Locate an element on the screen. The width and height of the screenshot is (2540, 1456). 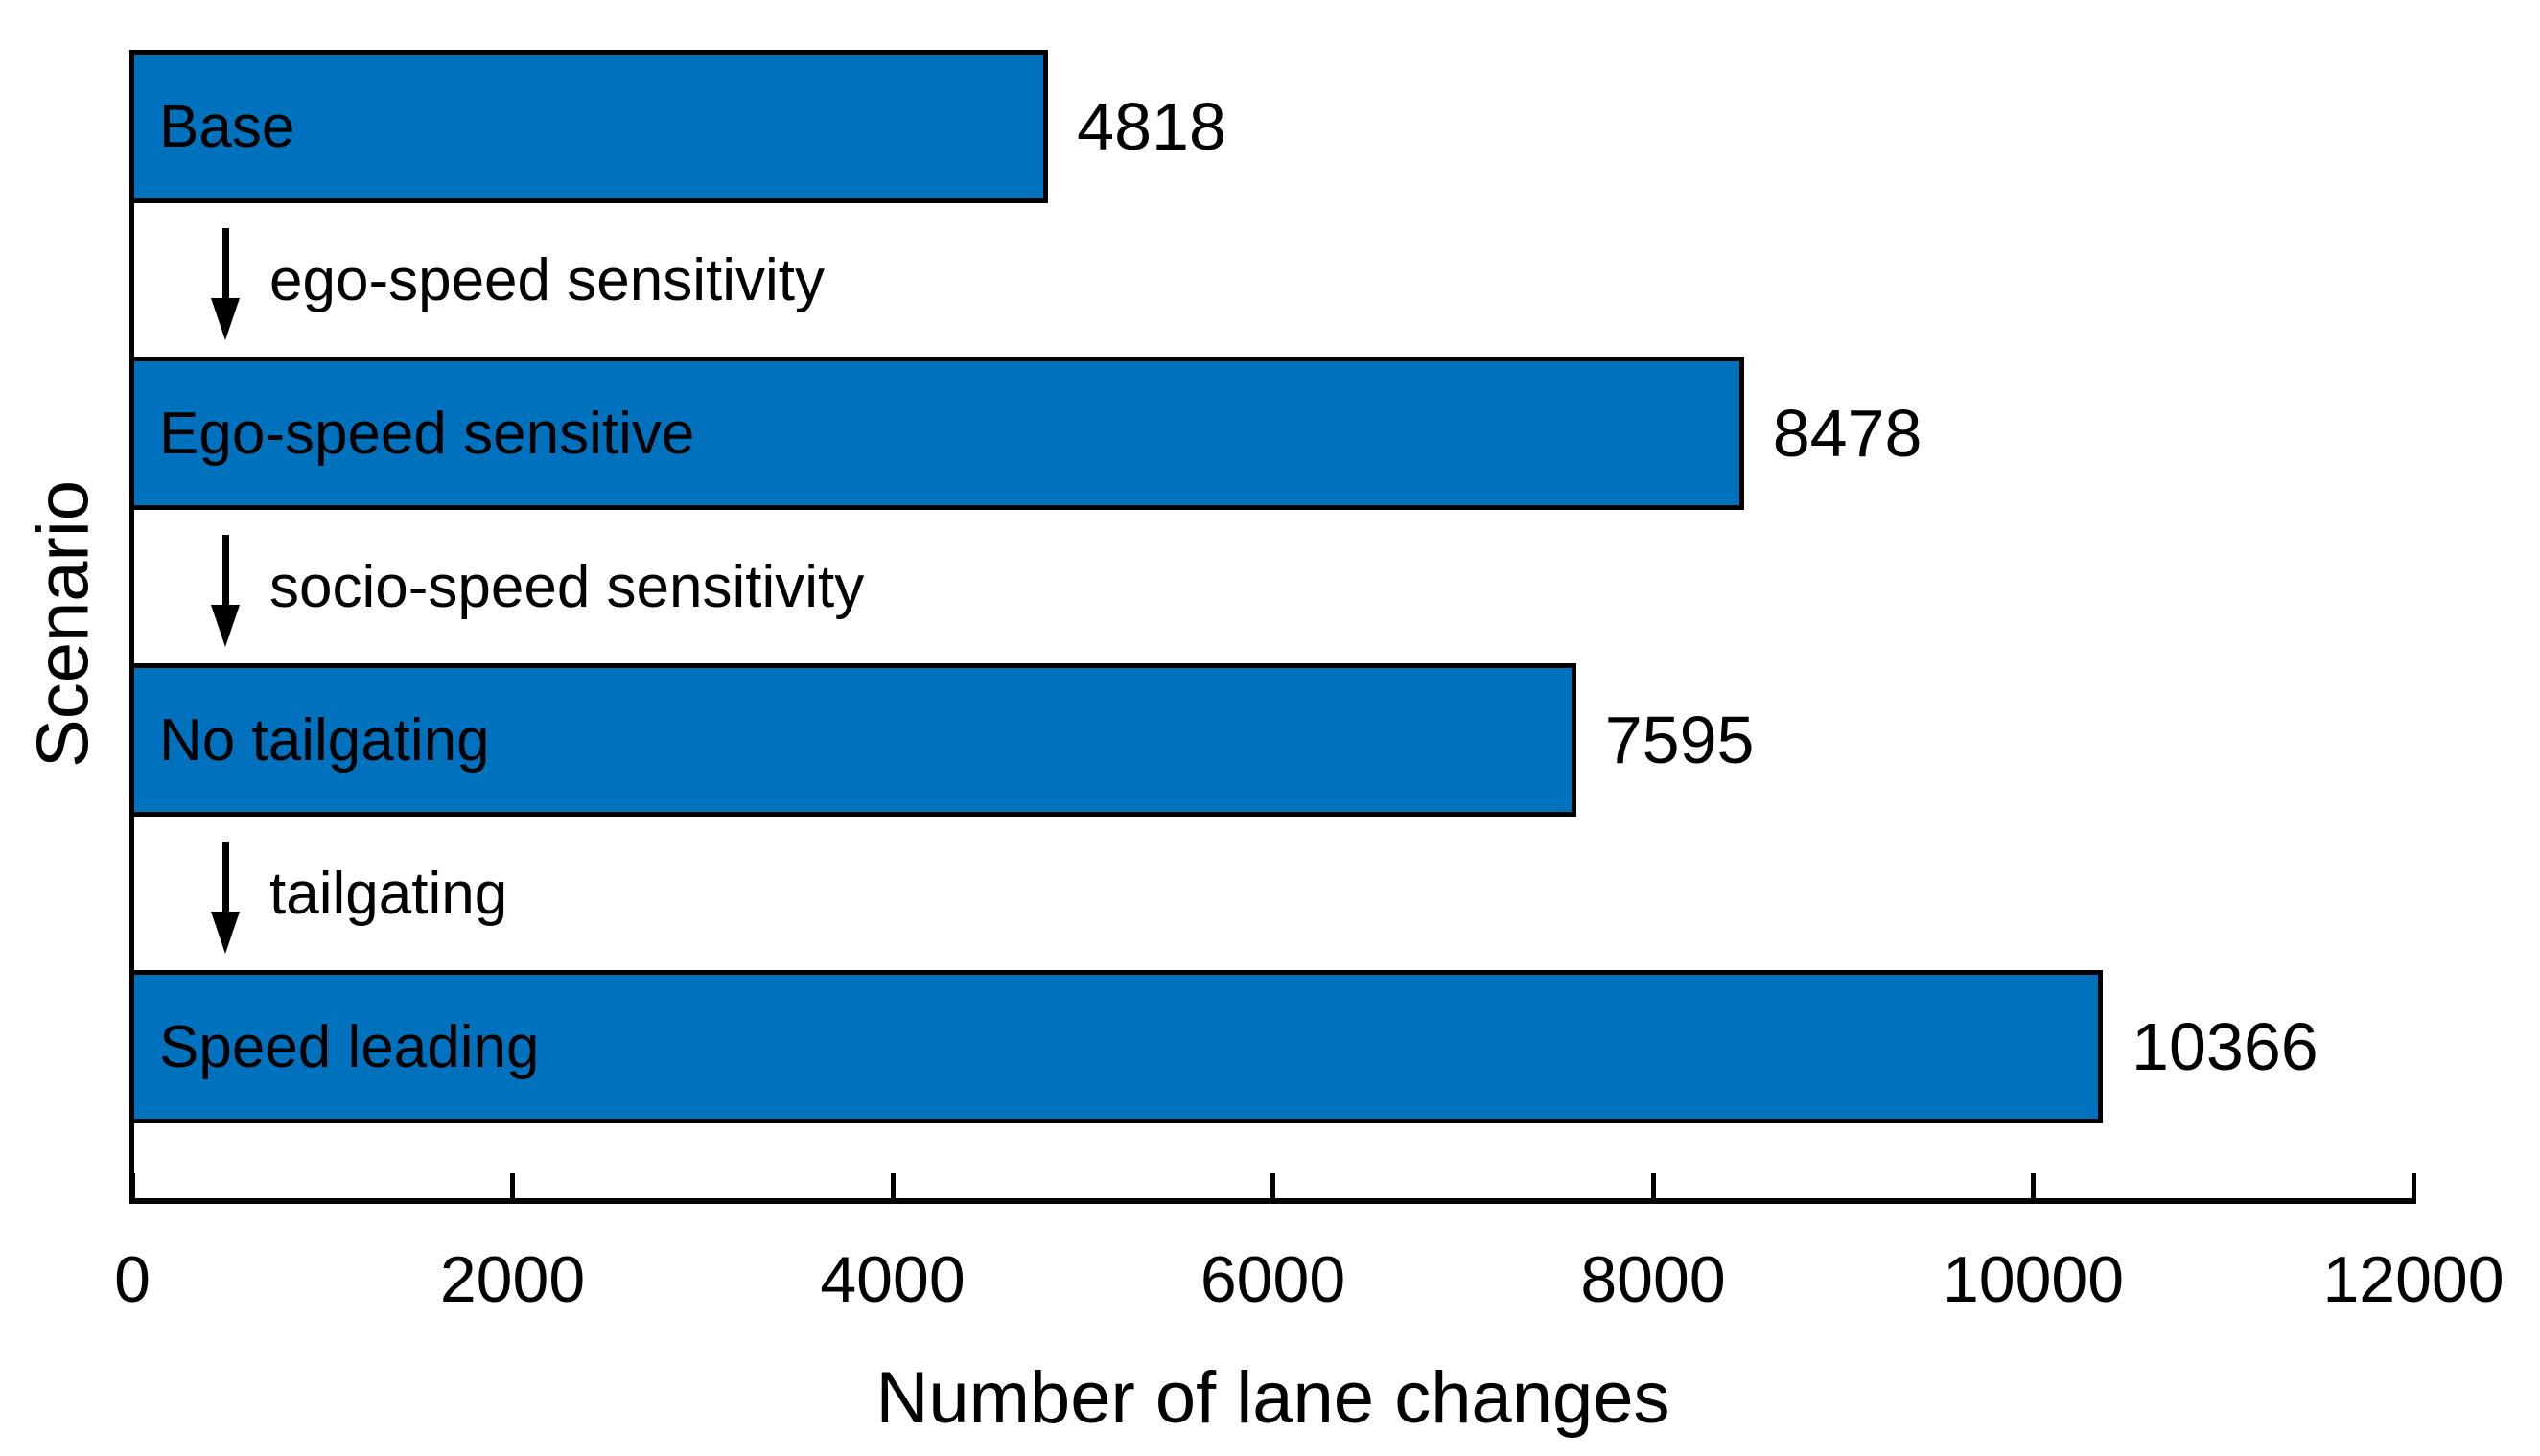
bar-no-tailgating is located at coordinates (852, 740).